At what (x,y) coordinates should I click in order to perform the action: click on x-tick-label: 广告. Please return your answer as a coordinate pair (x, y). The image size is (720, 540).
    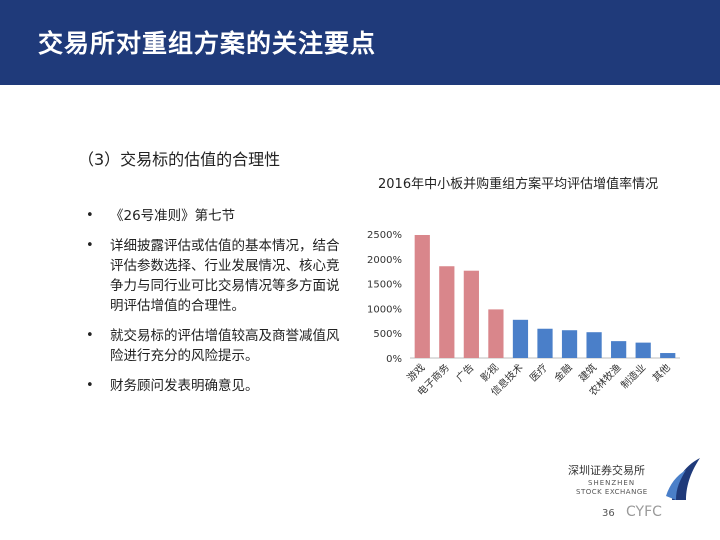
    Looking at the image, I should click on (464, 372).